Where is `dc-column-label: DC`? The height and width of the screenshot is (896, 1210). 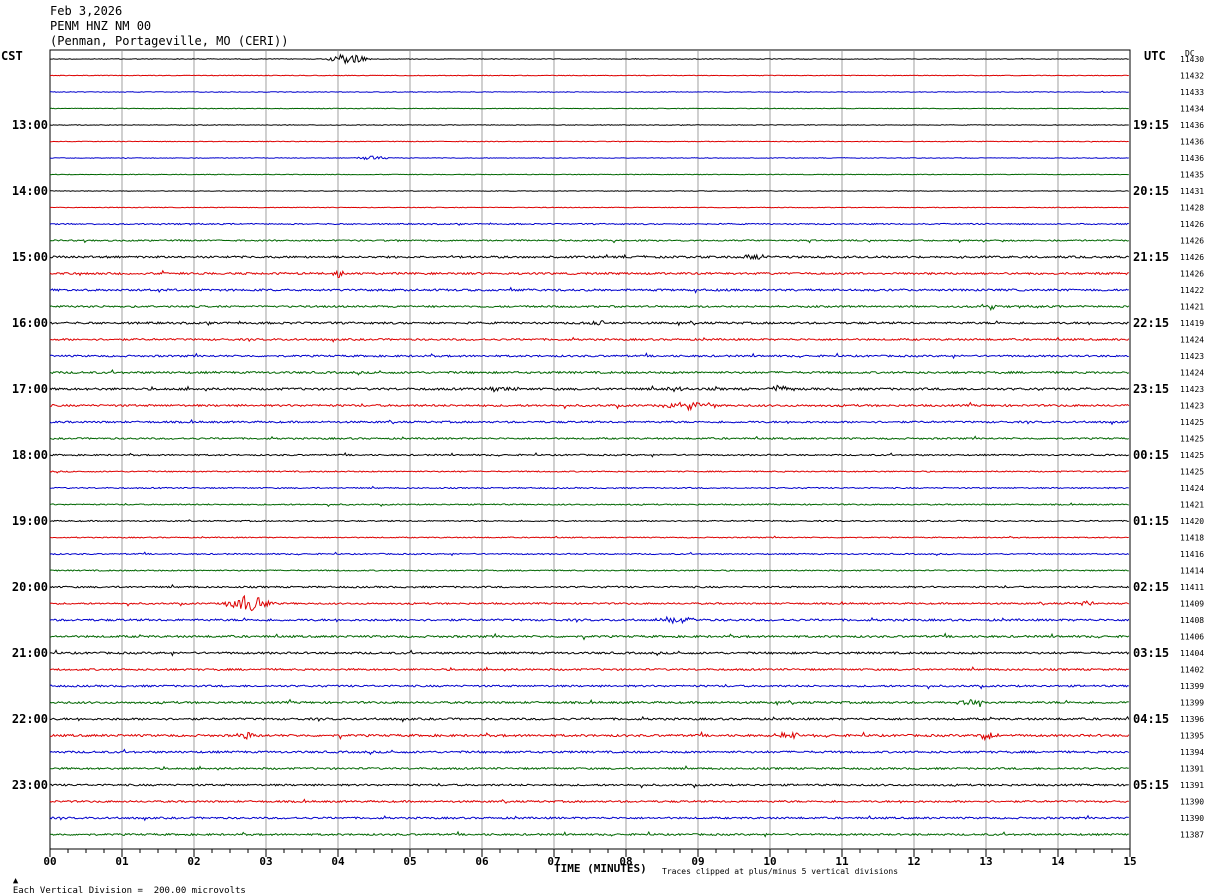 dc-column-label: DC is located at coordinates (1190, 53).